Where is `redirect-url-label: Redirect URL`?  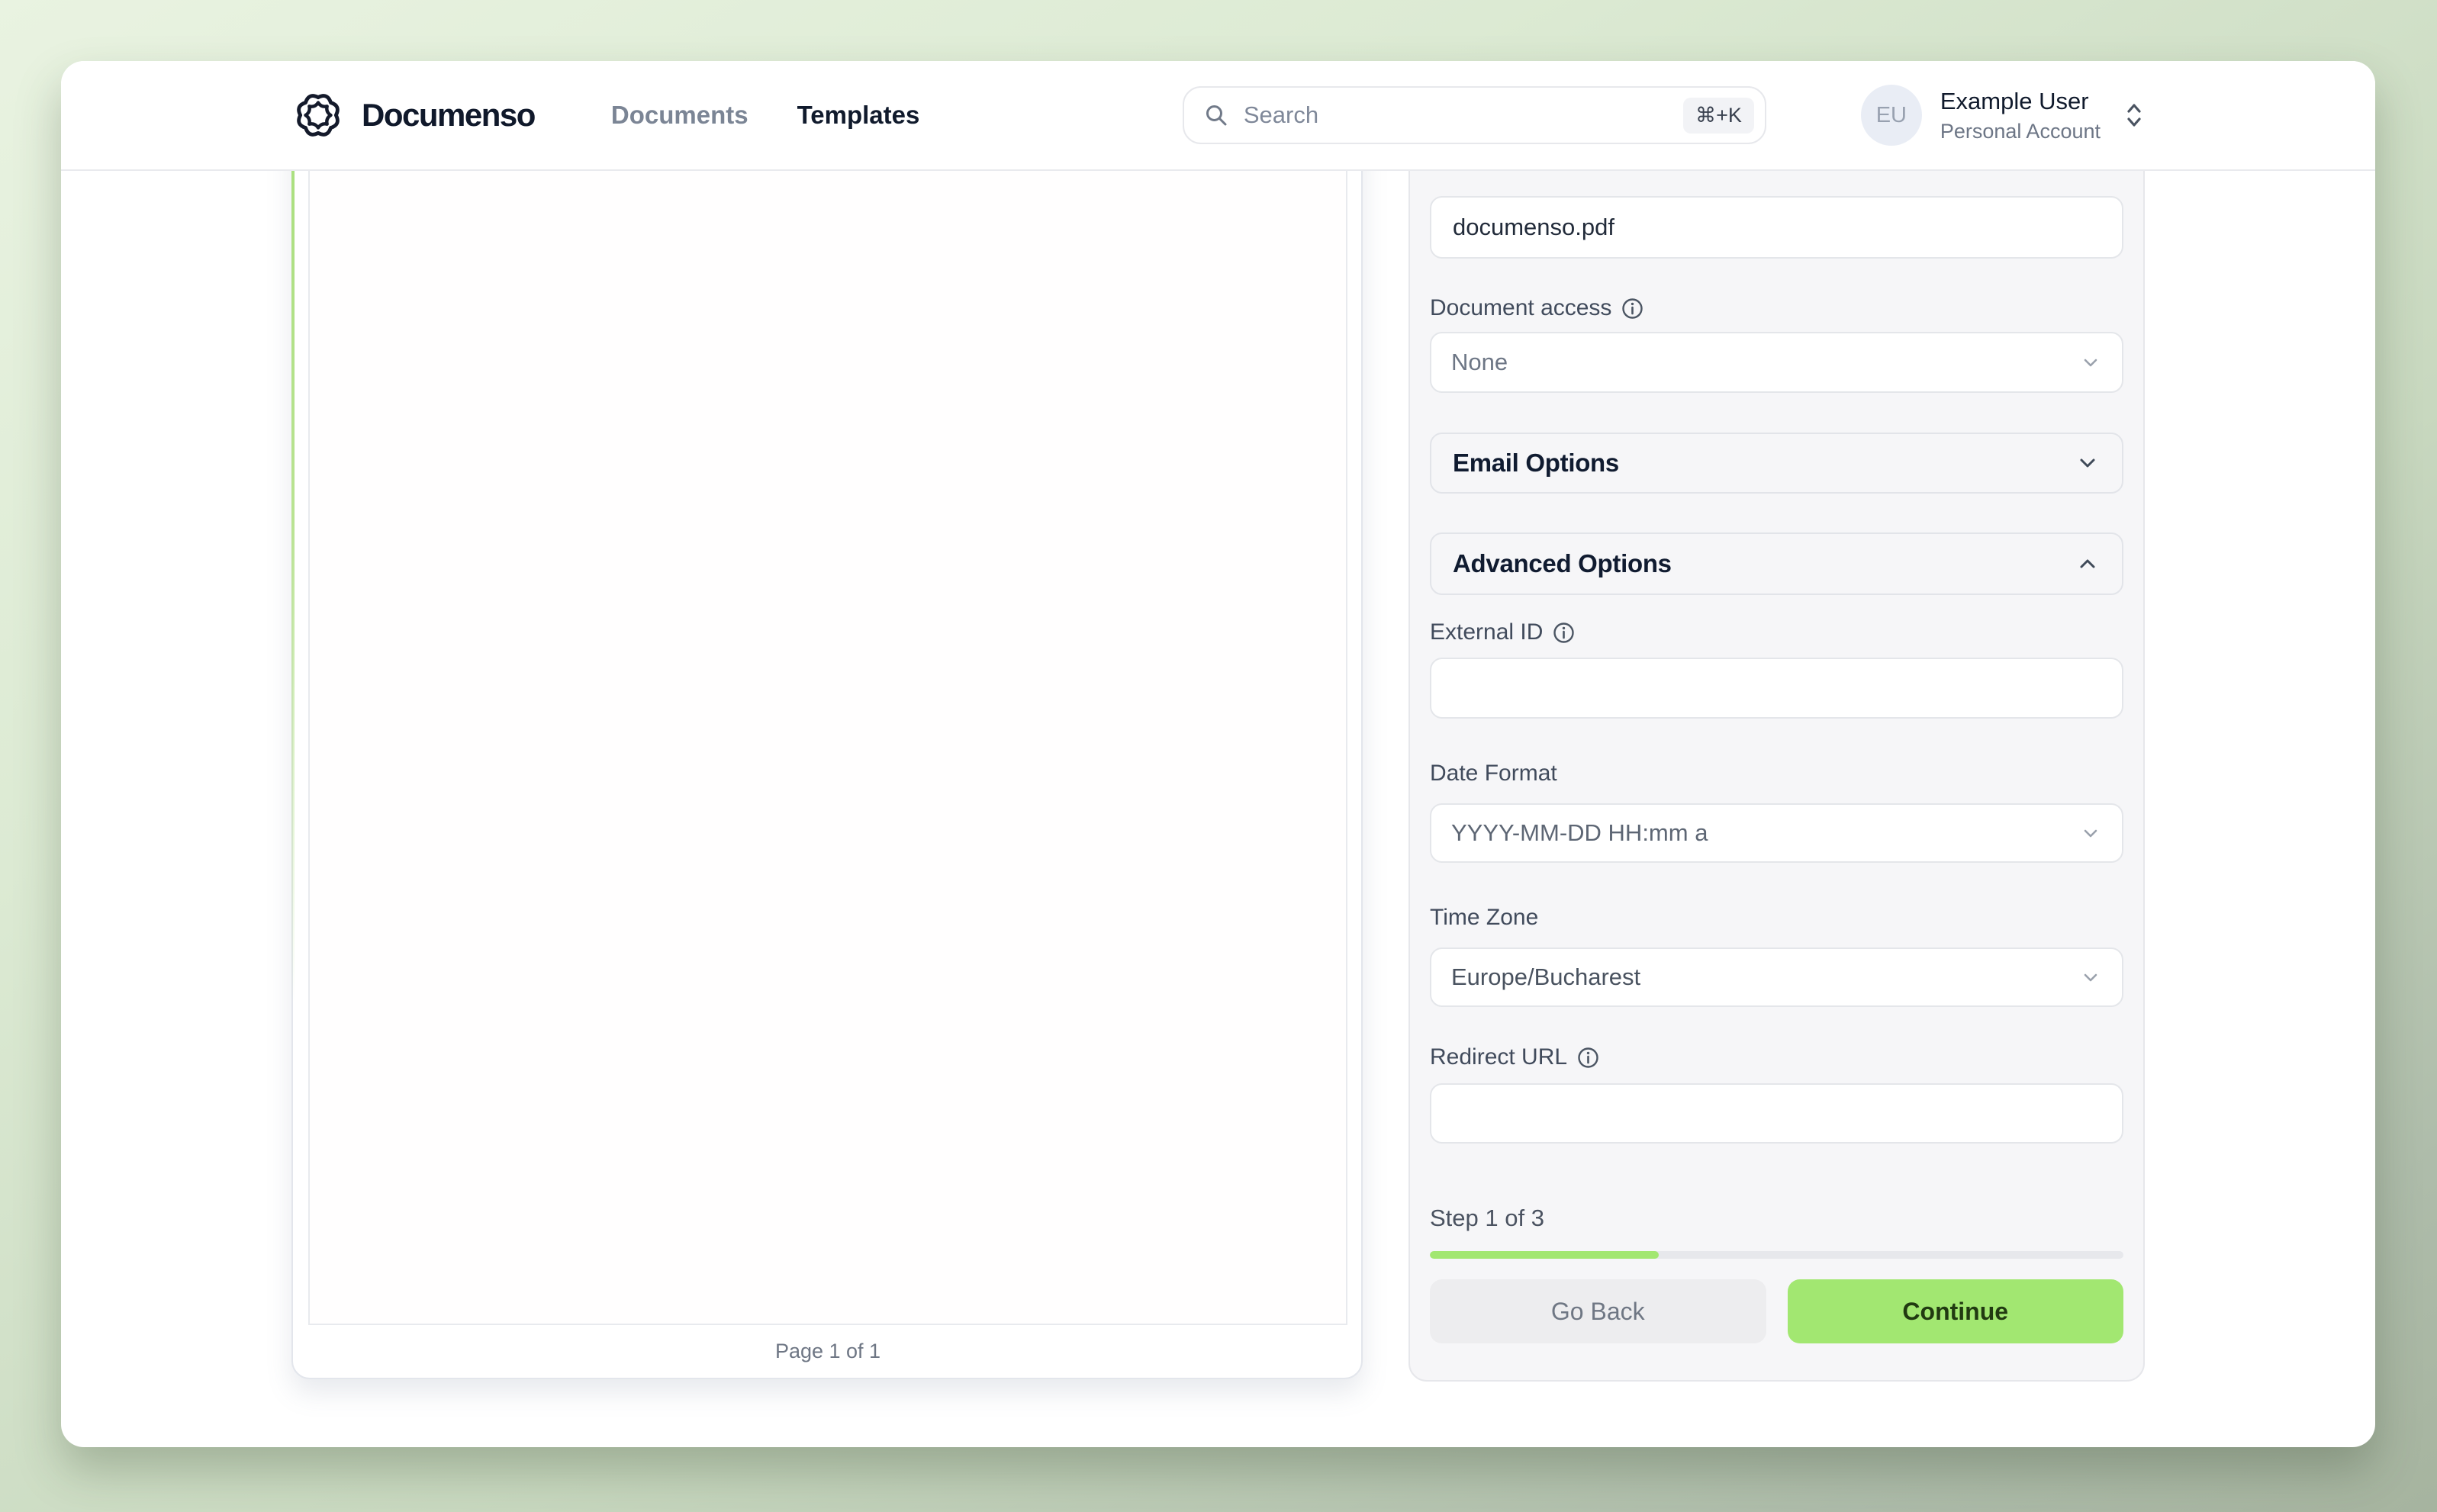
redirect-url-label: Redirect URL is located at coordinates (1776, 1057).